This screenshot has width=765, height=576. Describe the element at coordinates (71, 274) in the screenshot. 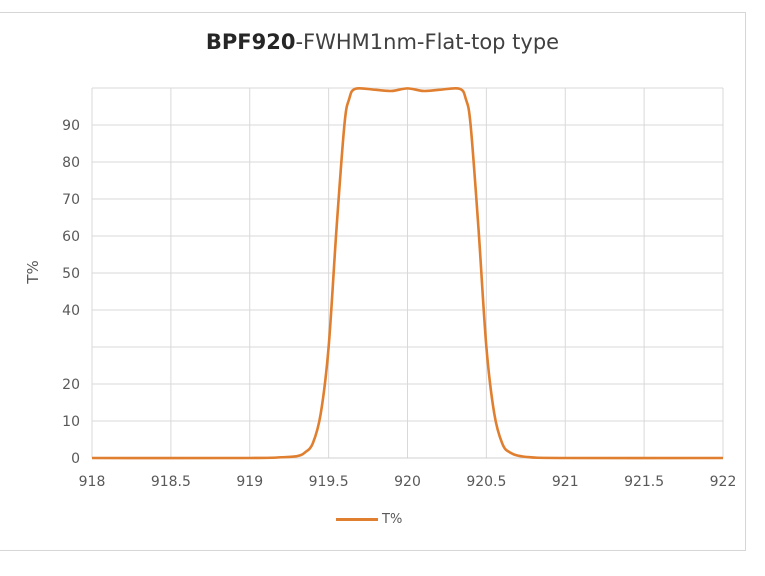

I see `y-tick-label: 50` at that location.